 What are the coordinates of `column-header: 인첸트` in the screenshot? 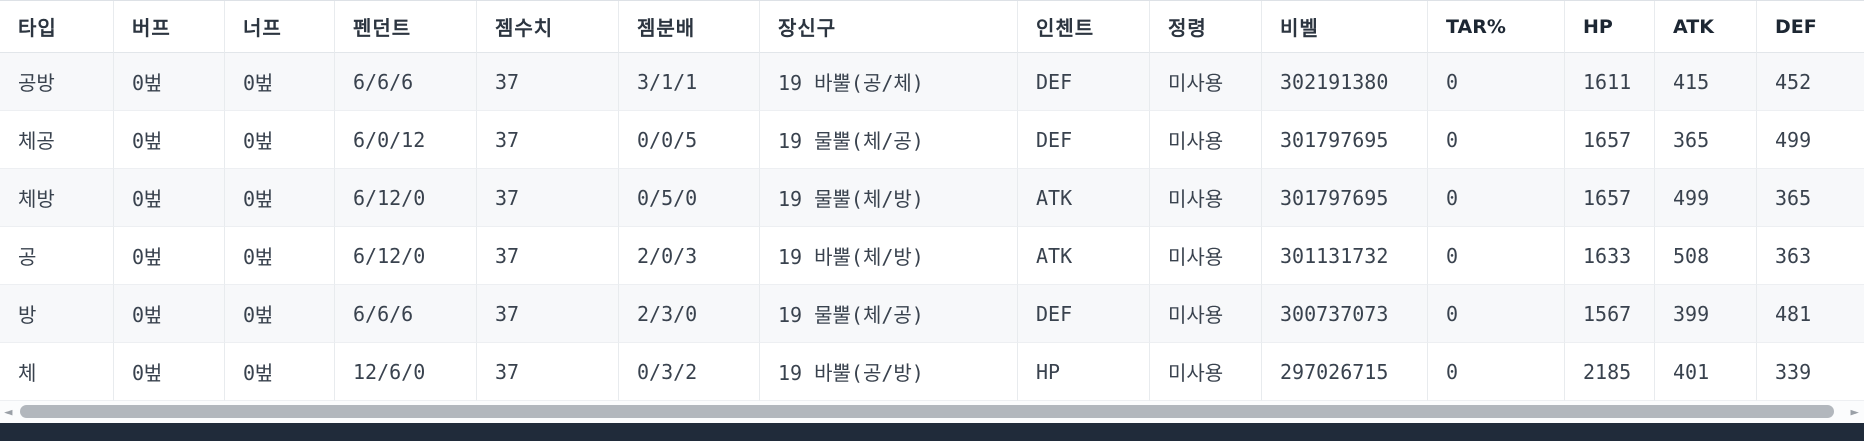 It's located at (1084, 27).